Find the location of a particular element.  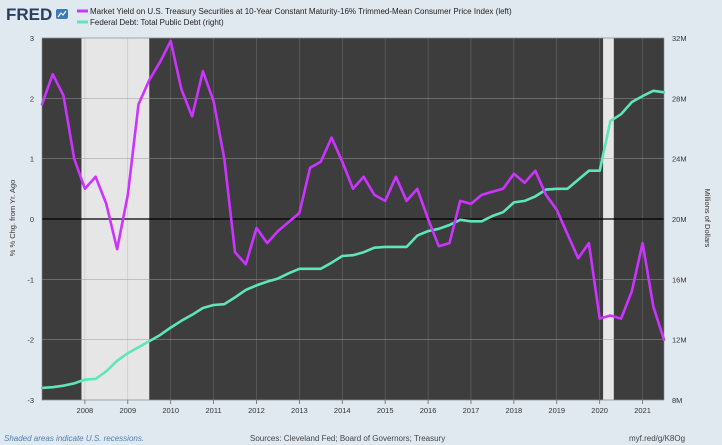

x-tick-label: 2012 is located at coordinates (256, 410).